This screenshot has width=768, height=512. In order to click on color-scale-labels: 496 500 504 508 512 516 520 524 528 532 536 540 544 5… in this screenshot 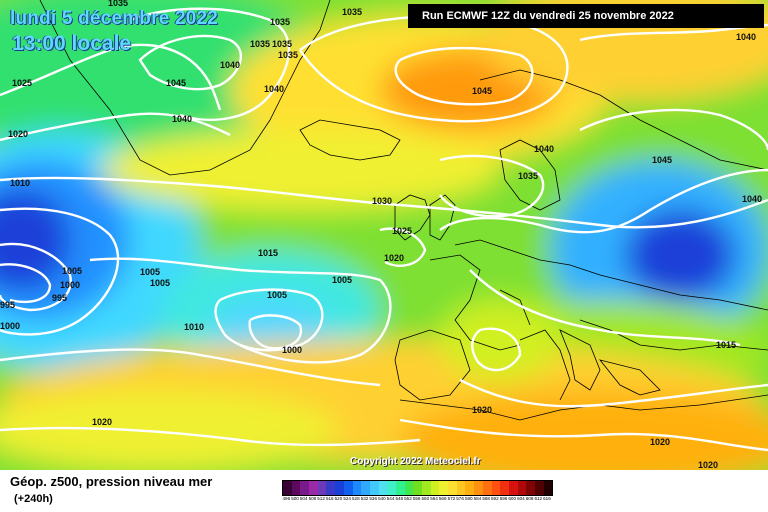, I will do `click(416, 502)`.